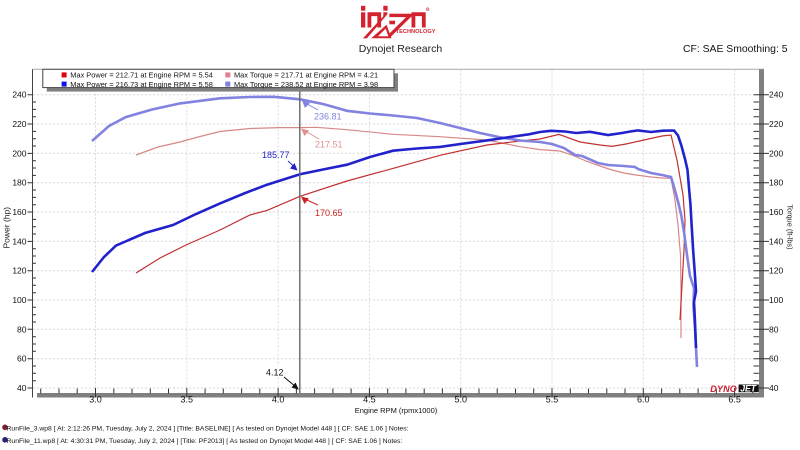 The image size is (800, 450). What do you see at coordinates (6, 228) in the screenshot?
I see `svg-text: Power (hp)` at bounding box center [6, 228].